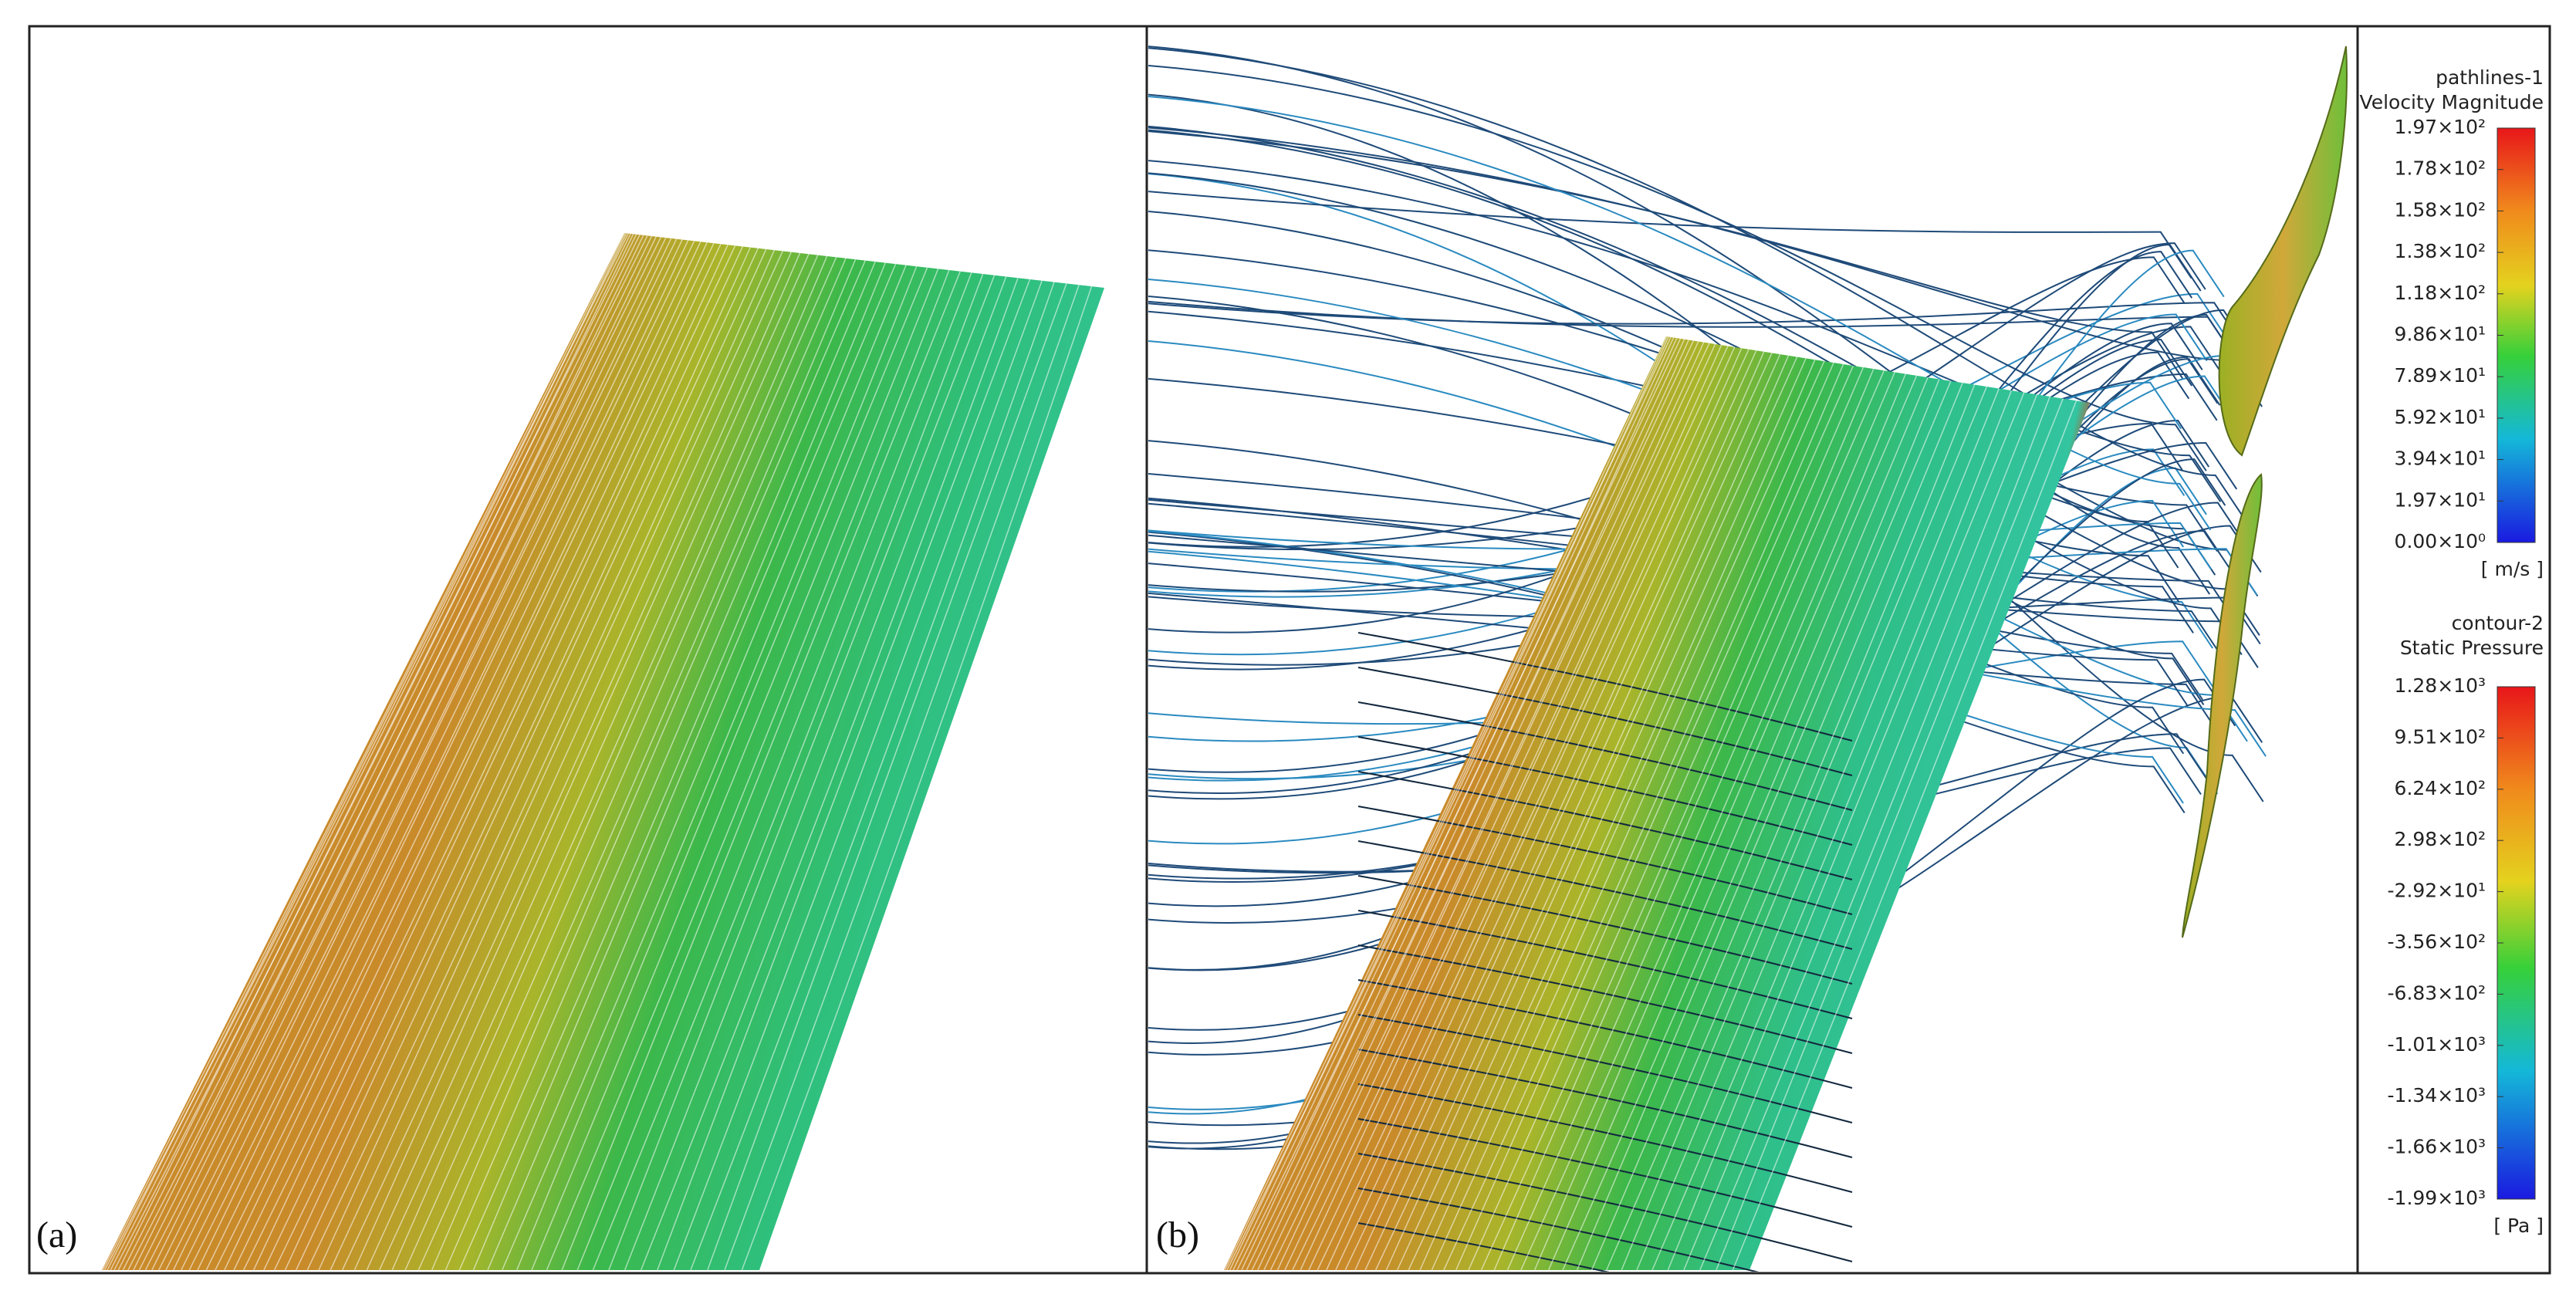 The height and width of the screenshot is (1294, 2576). I want to click on legend-tick-label: -1.34×10³, so click(2437, 1095).